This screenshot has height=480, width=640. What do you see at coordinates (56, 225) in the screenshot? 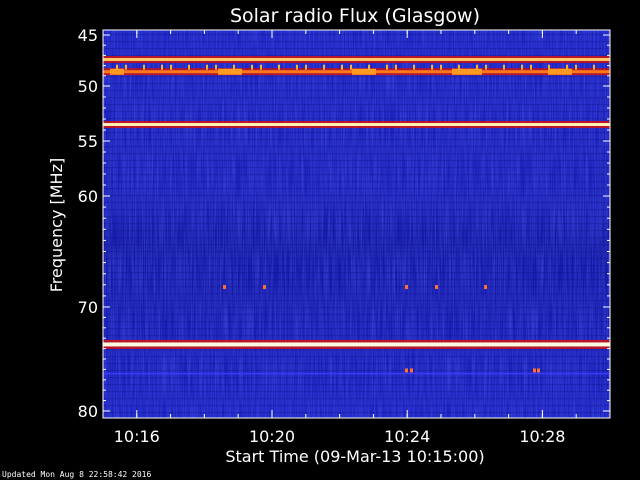
I see `y-axis-label: Frequency [MHz]` at bounding box center [56, 225].